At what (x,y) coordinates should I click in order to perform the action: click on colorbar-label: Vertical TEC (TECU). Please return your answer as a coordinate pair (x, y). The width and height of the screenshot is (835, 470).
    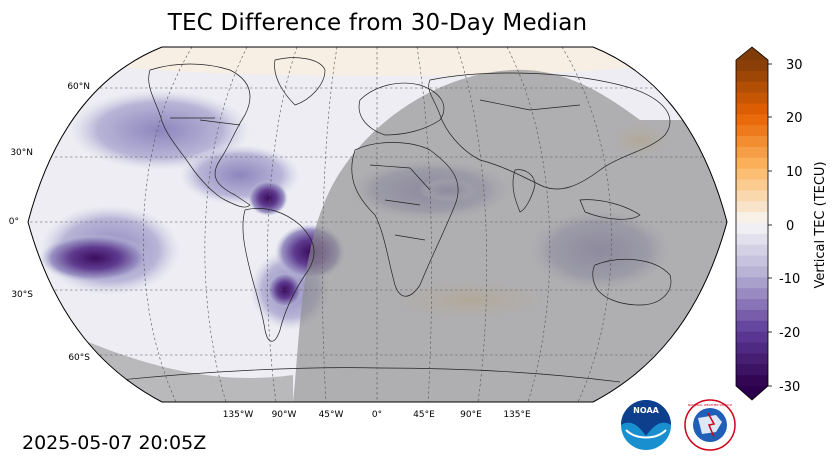
    Looking at the image, I should click on (820, 224).